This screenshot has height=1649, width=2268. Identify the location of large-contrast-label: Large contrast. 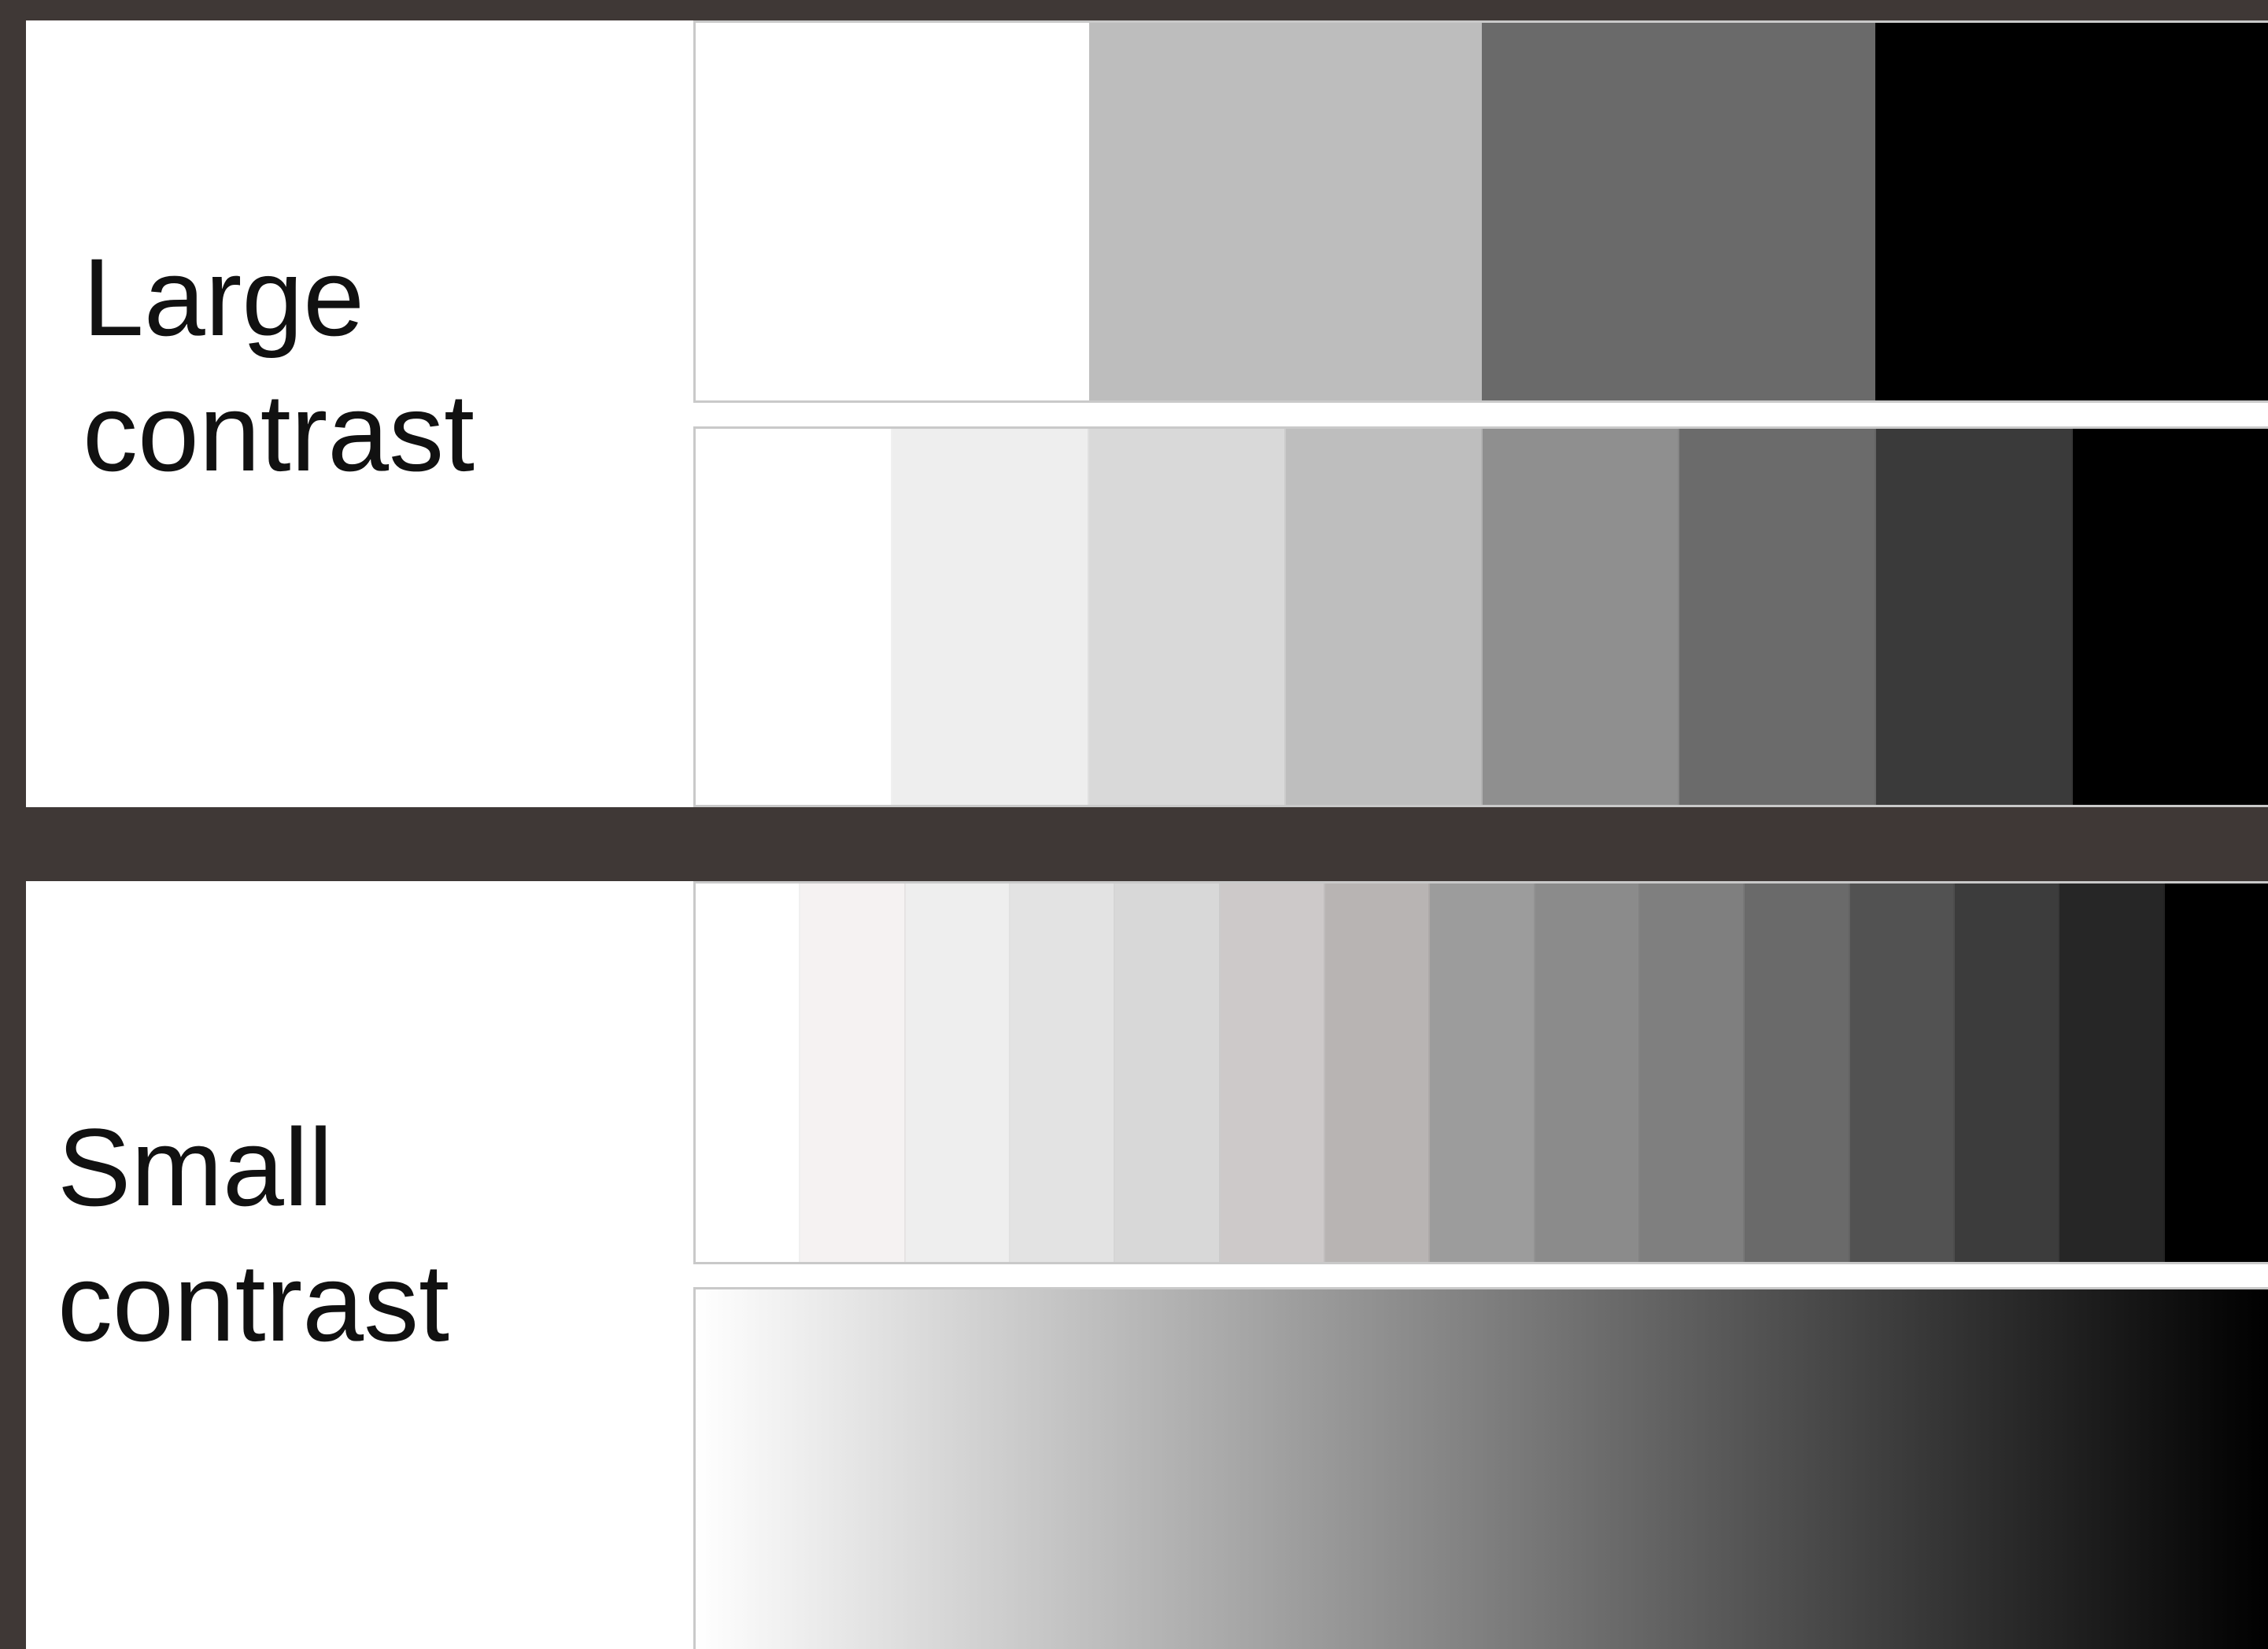
(279, 364).